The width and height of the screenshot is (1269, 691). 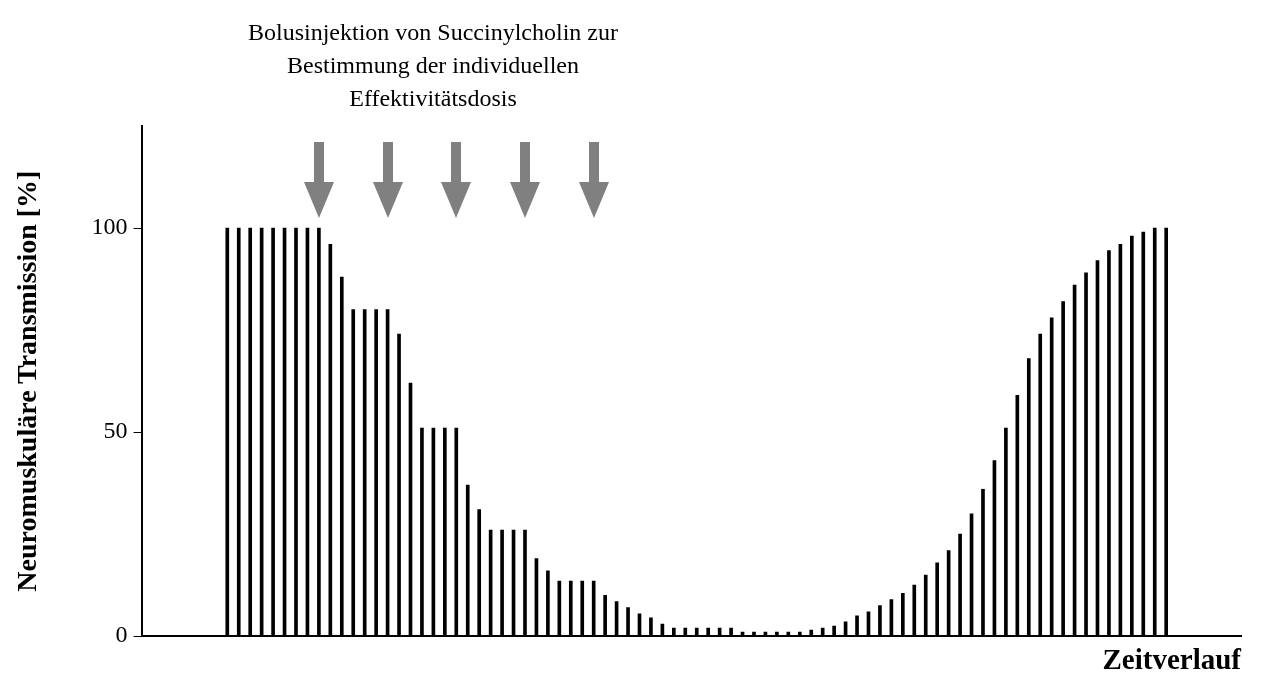 I want to click on y-tick-label: 0, so click(x=121, y=634).